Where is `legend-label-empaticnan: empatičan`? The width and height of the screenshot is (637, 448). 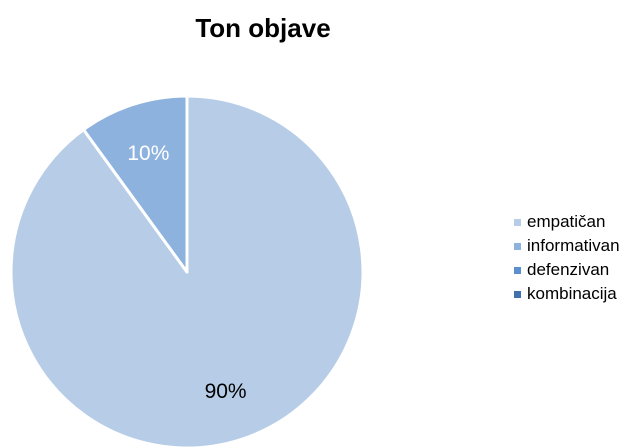 legend-label-empaticnan: empatičan is located at coordinates (566, 221).